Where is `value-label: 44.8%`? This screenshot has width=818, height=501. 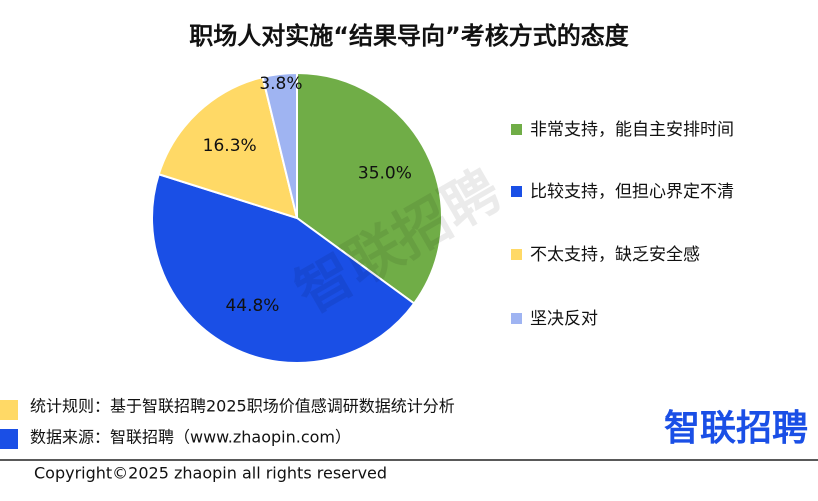 value-label: 44.8% is located at coordinates (252, 306).